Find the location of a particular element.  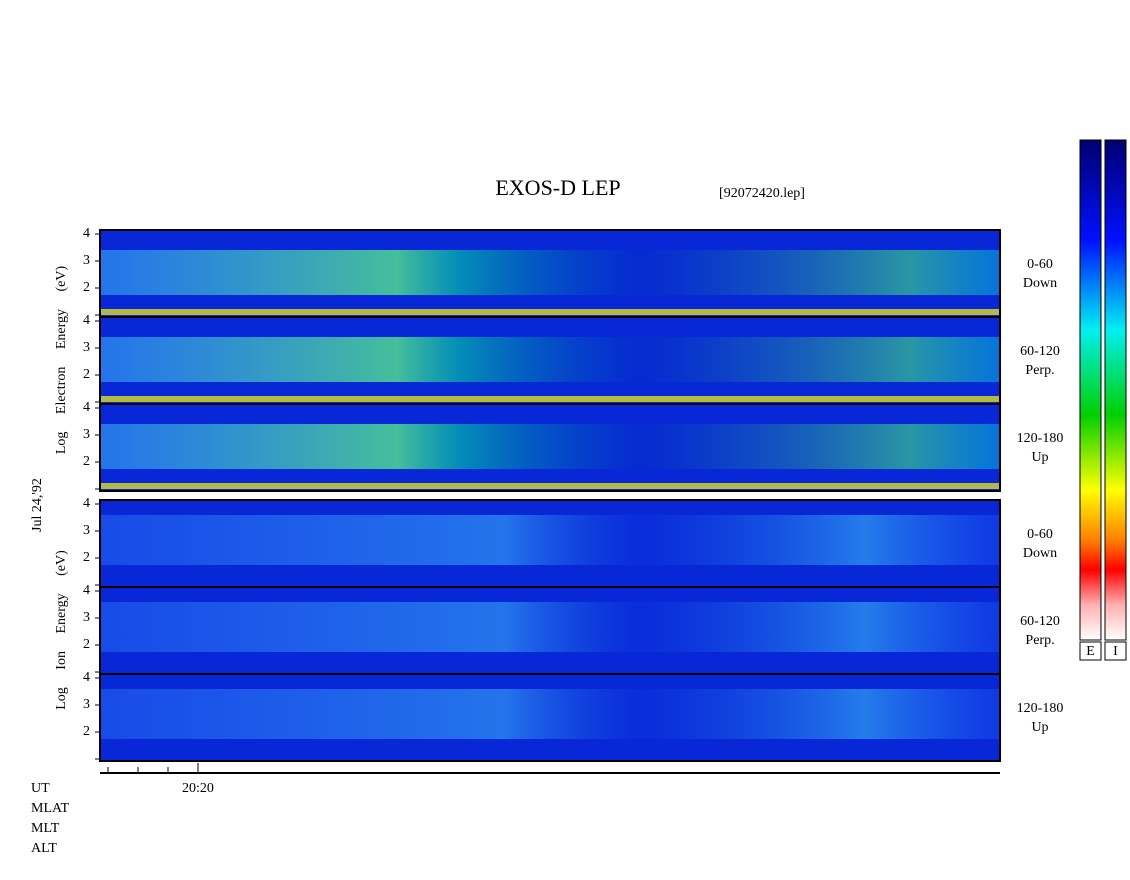

footer-row-label: MLAT is located at coordinates (50, 808).